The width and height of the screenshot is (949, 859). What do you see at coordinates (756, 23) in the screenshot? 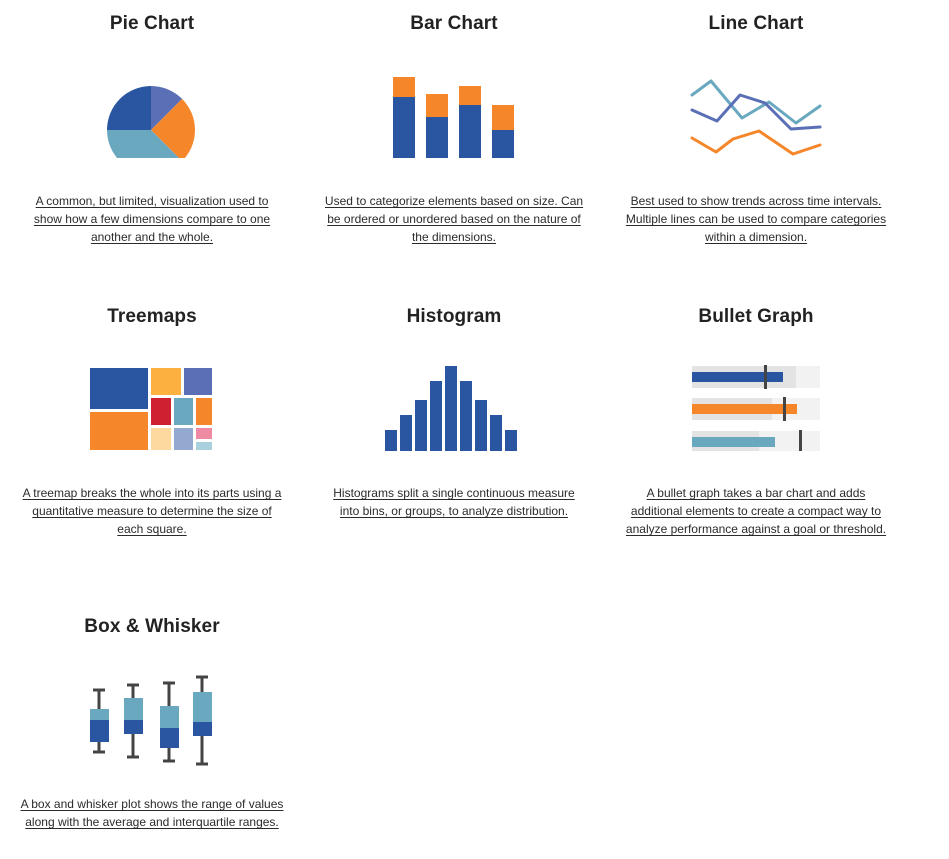
I see `card-title: Line Chart` at bounding box center [756, 23].